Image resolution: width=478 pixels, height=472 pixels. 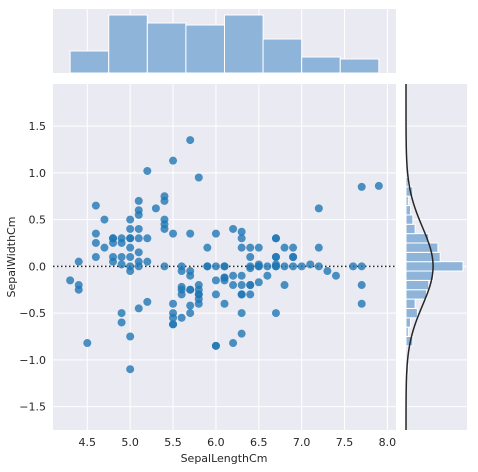 I want to click on x-tick-label: 7.0, so click(x=302, y=442).